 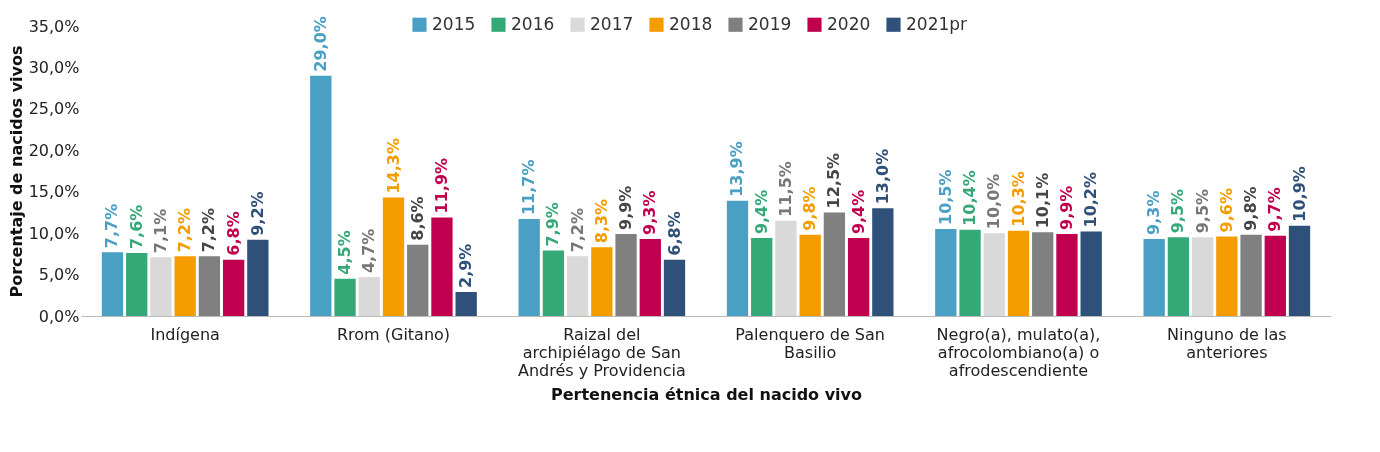 I want to click on data-label: 8,6%, so click(x=417, y=218).